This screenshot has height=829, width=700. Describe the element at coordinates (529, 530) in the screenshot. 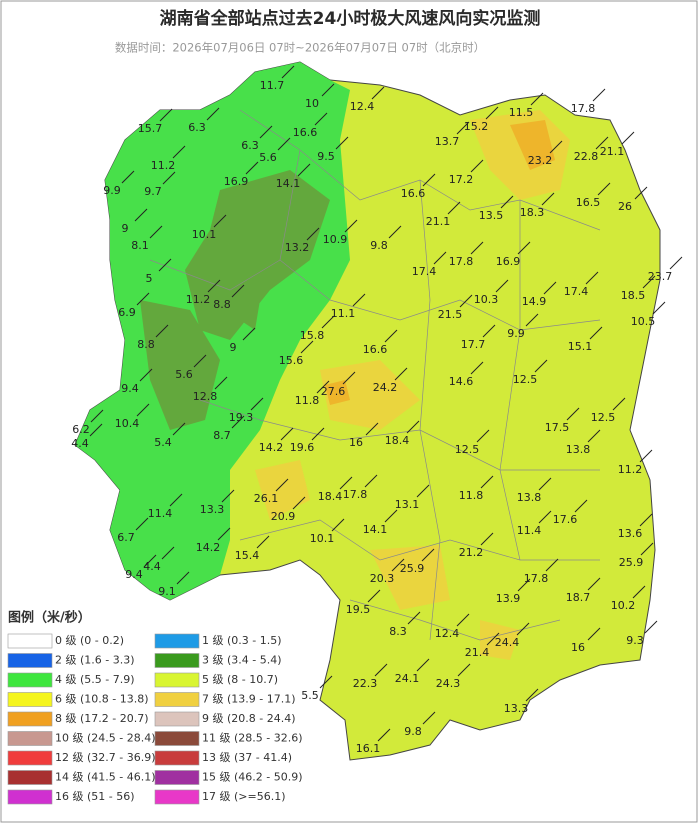

I see `station-value: 11.4` at that location.